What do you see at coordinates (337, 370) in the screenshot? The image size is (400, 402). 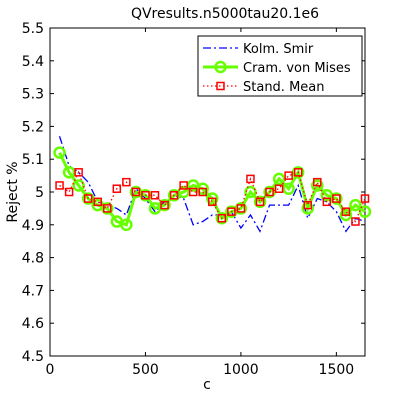 I see `x-tick-label: 1500` at bounding box center [337, 370].